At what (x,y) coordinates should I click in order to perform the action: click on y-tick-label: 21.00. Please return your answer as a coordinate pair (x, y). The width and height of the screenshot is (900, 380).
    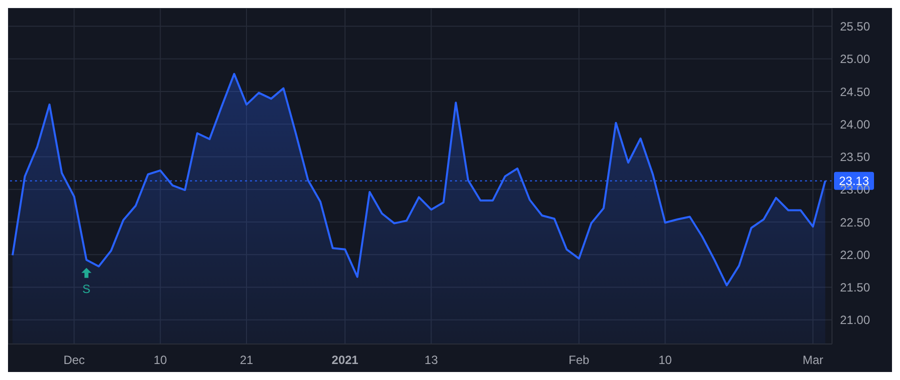
    Looking at the image, I should click on (855, 320).